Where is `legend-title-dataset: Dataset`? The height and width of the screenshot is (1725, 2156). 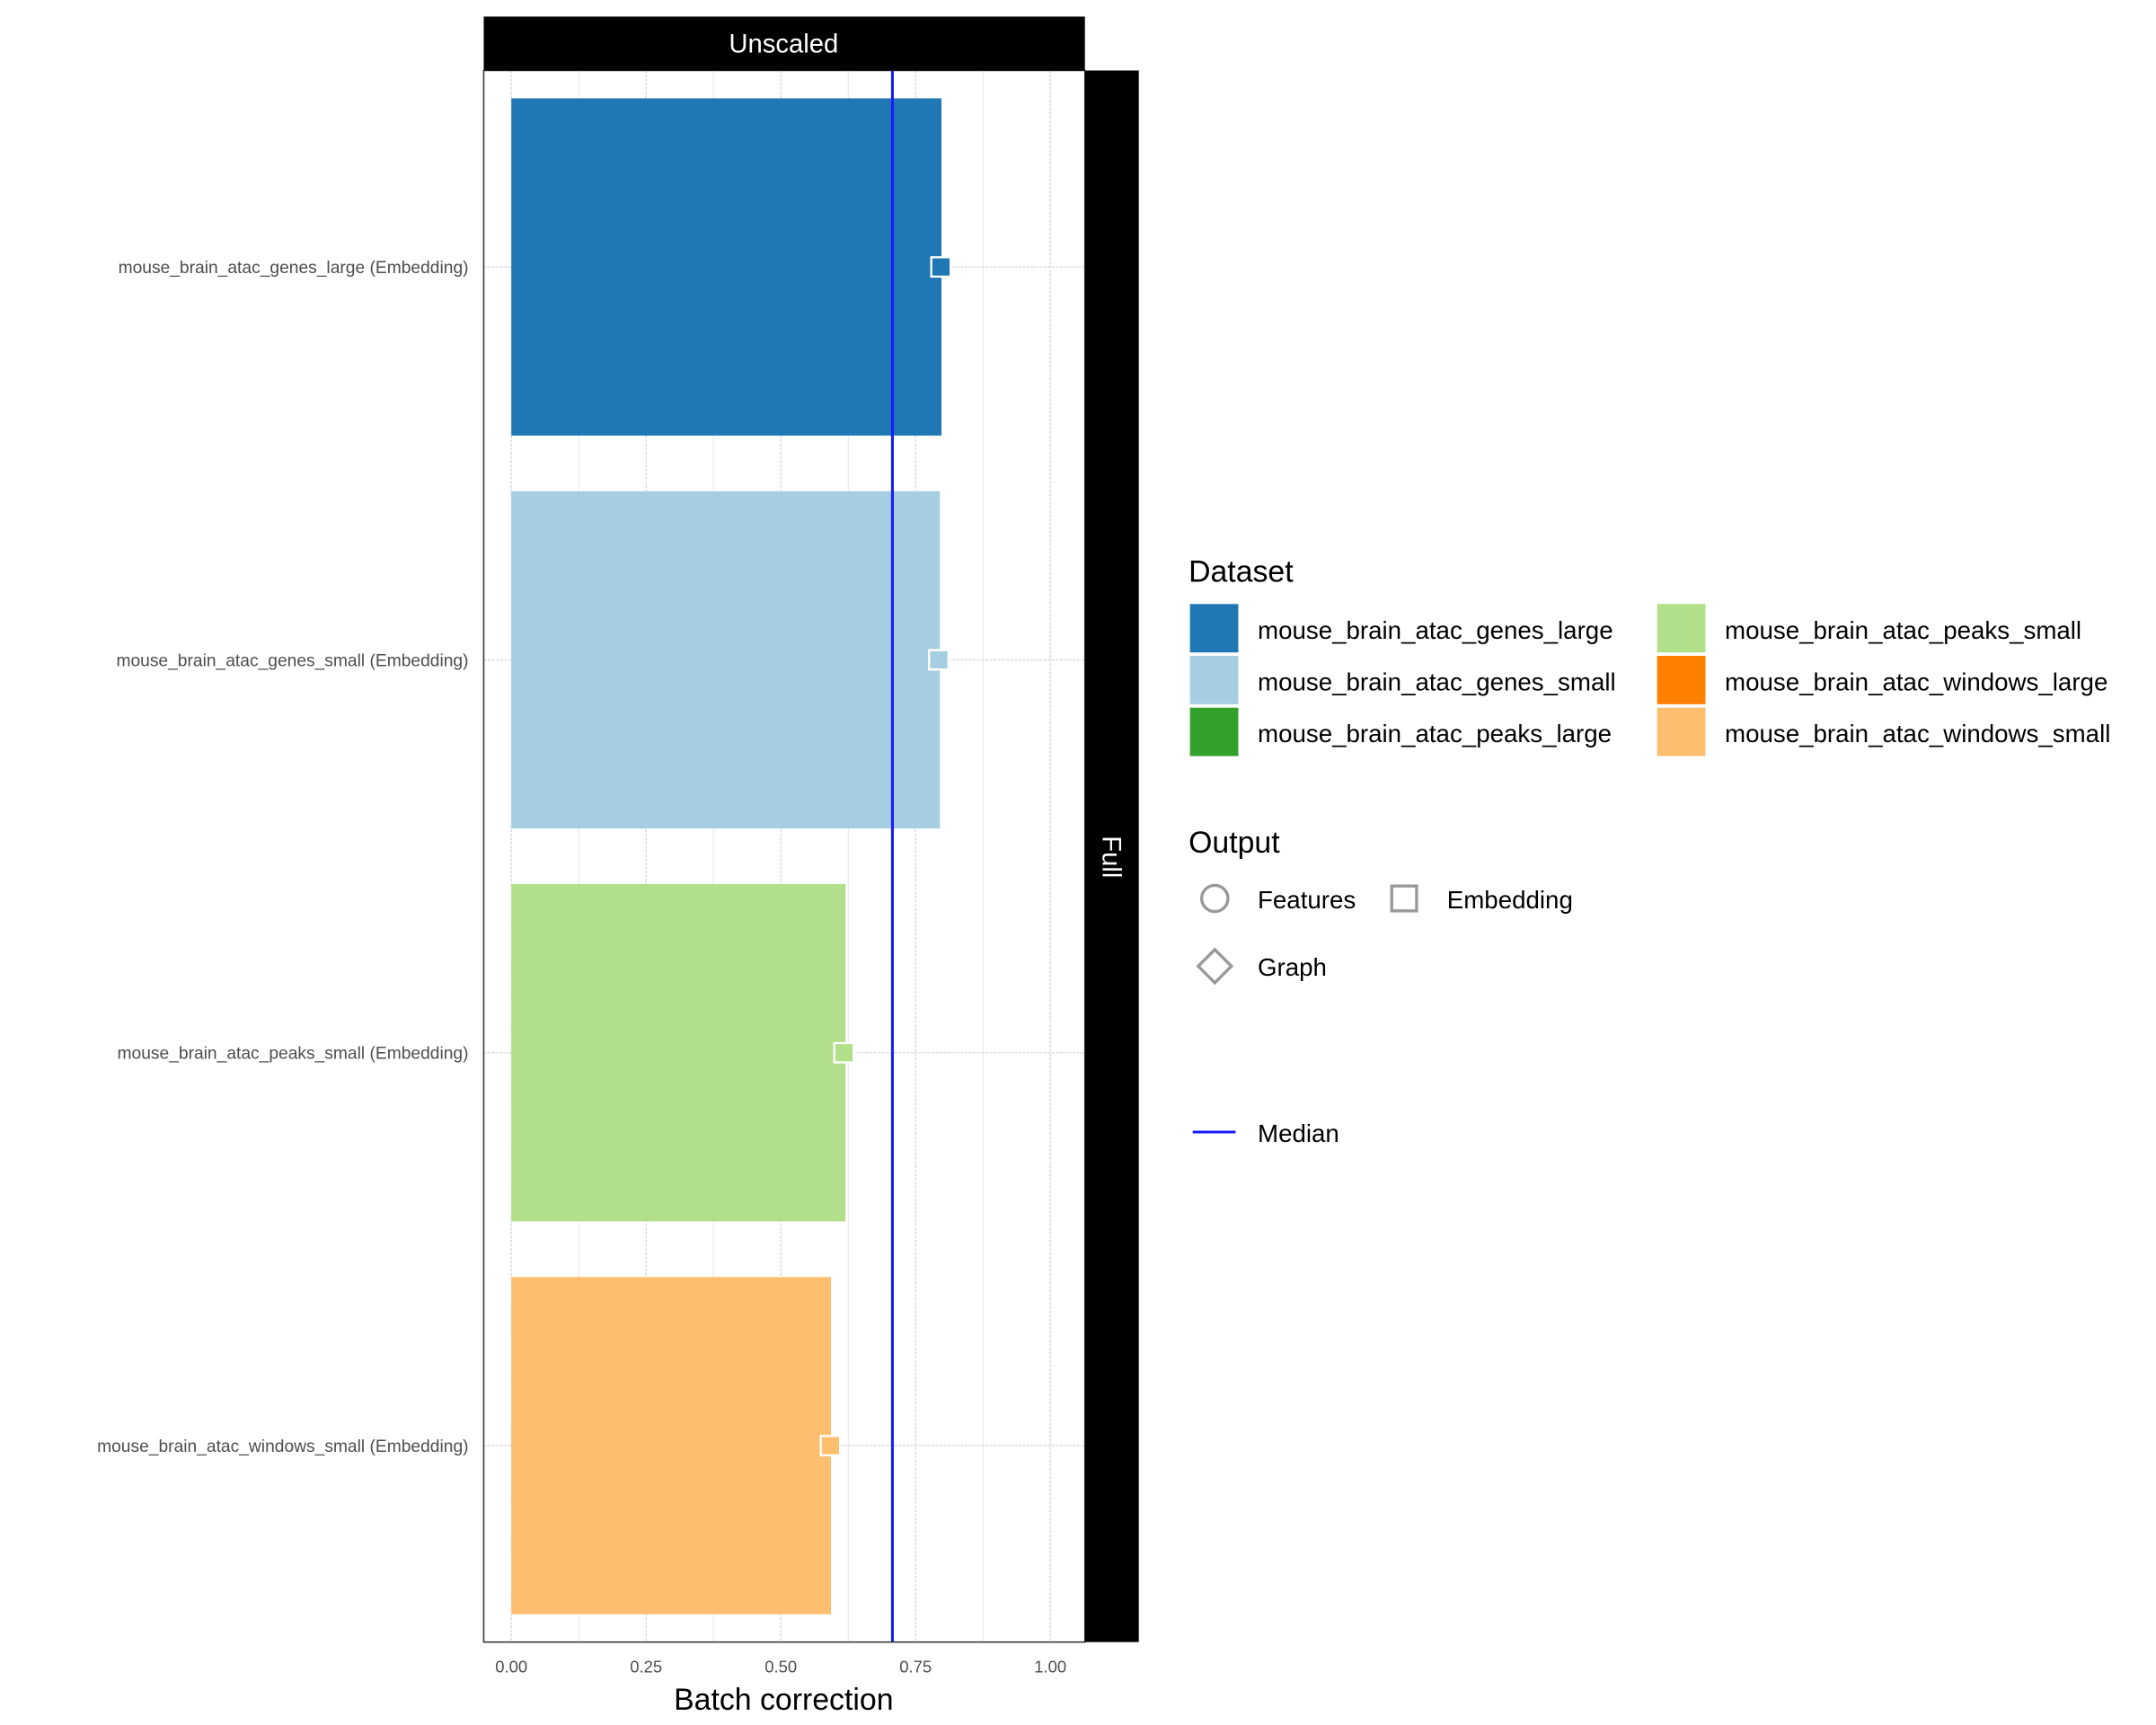
legend-title-dataset: Dataset is located at coordinates (1241, 572).